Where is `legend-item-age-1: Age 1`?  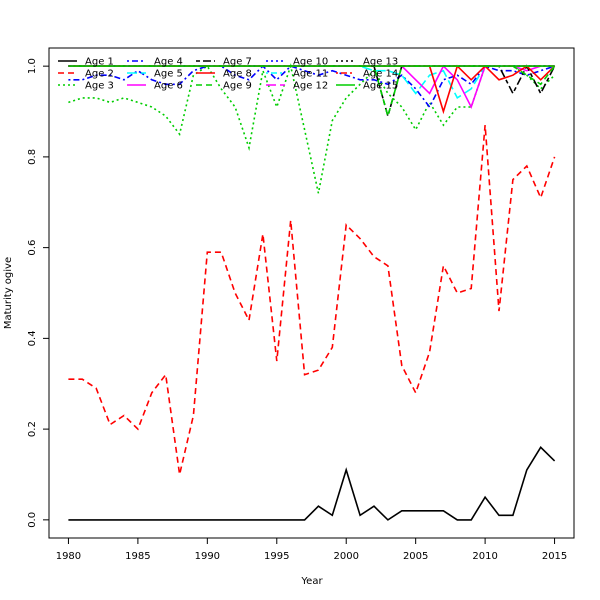
legend-item-age-1: Age 1 is located at coordinates (86, 62).